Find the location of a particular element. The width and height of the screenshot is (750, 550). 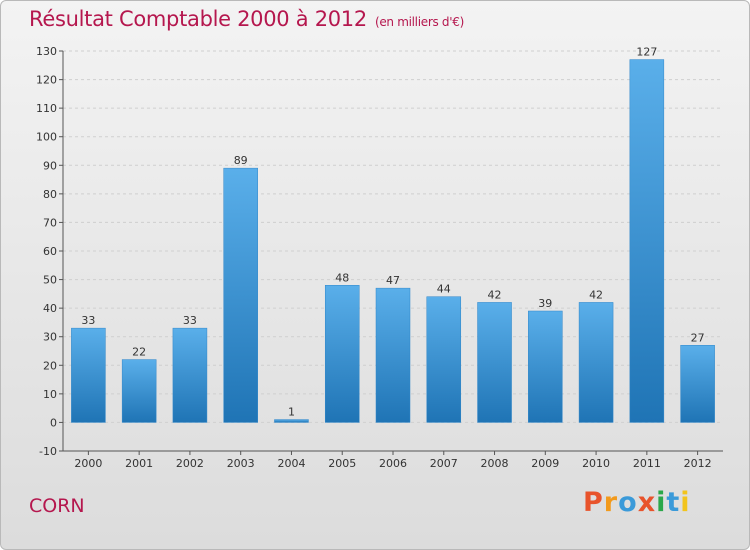

y-tick-labels: -10 0 10 20 30 40 50 60 70 80 90 100 110 120 130 is located at coordinates (46, 251).